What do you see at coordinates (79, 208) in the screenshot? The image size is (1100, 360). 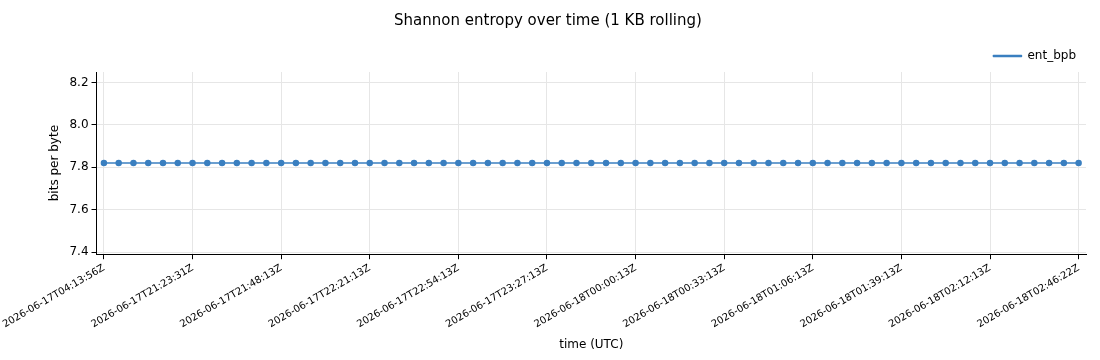 I see `y-tick-label: 7.6` at bounding box center [79, 208].